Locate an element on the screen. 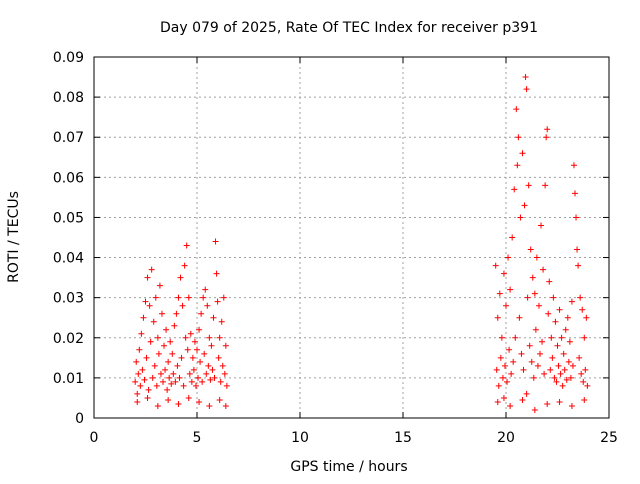 This screenshot has width=640, height=484. y-tick-label: 0.03 is located at coordinates (68, 299).